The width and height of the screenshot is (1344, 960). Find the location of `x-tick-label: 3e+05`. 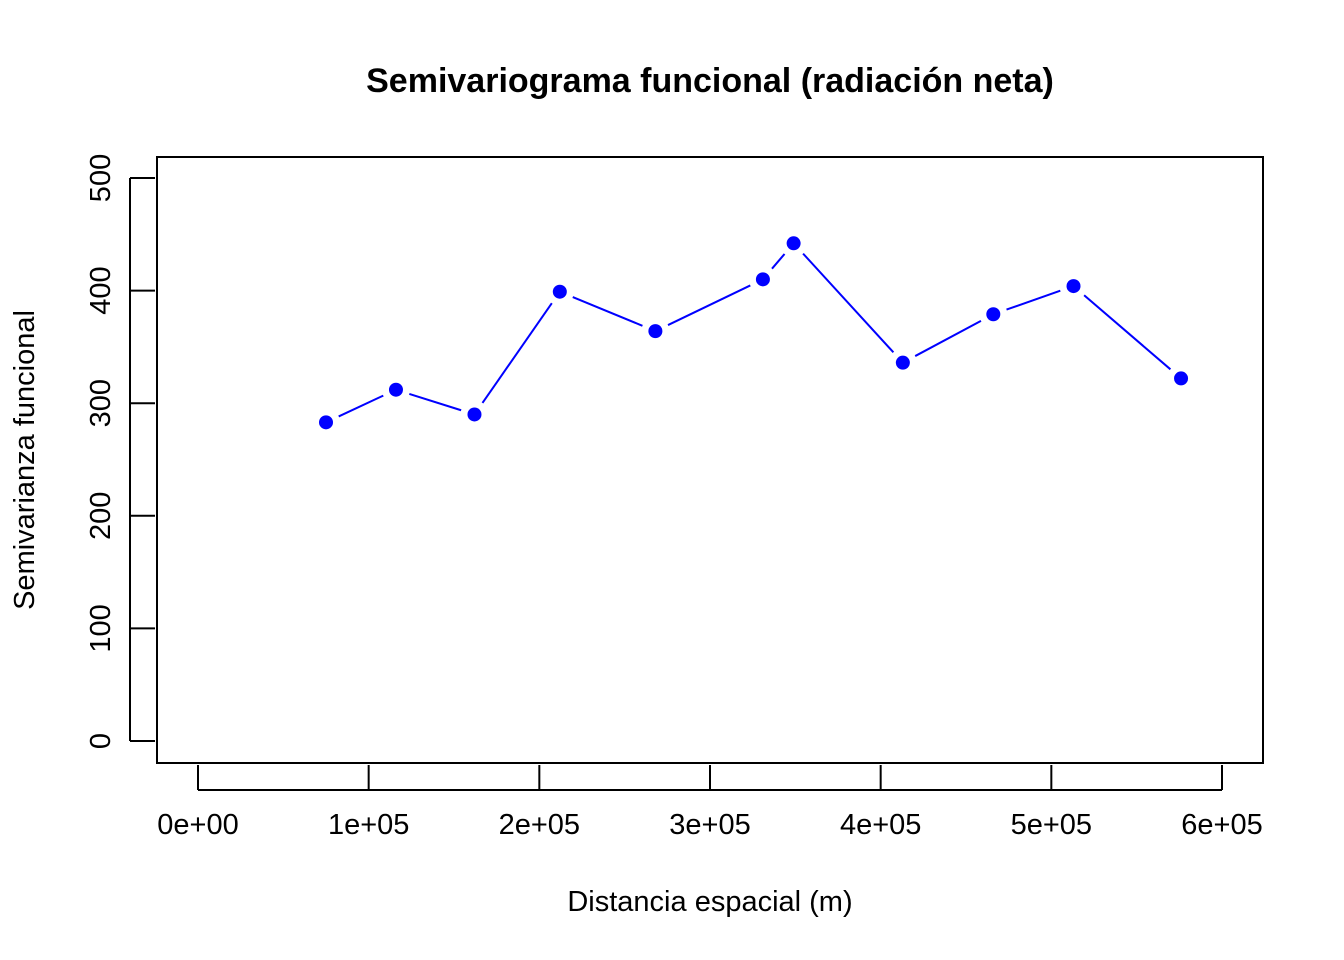

x-tick-label: 3e+05 is located at coordinates (709, 825).